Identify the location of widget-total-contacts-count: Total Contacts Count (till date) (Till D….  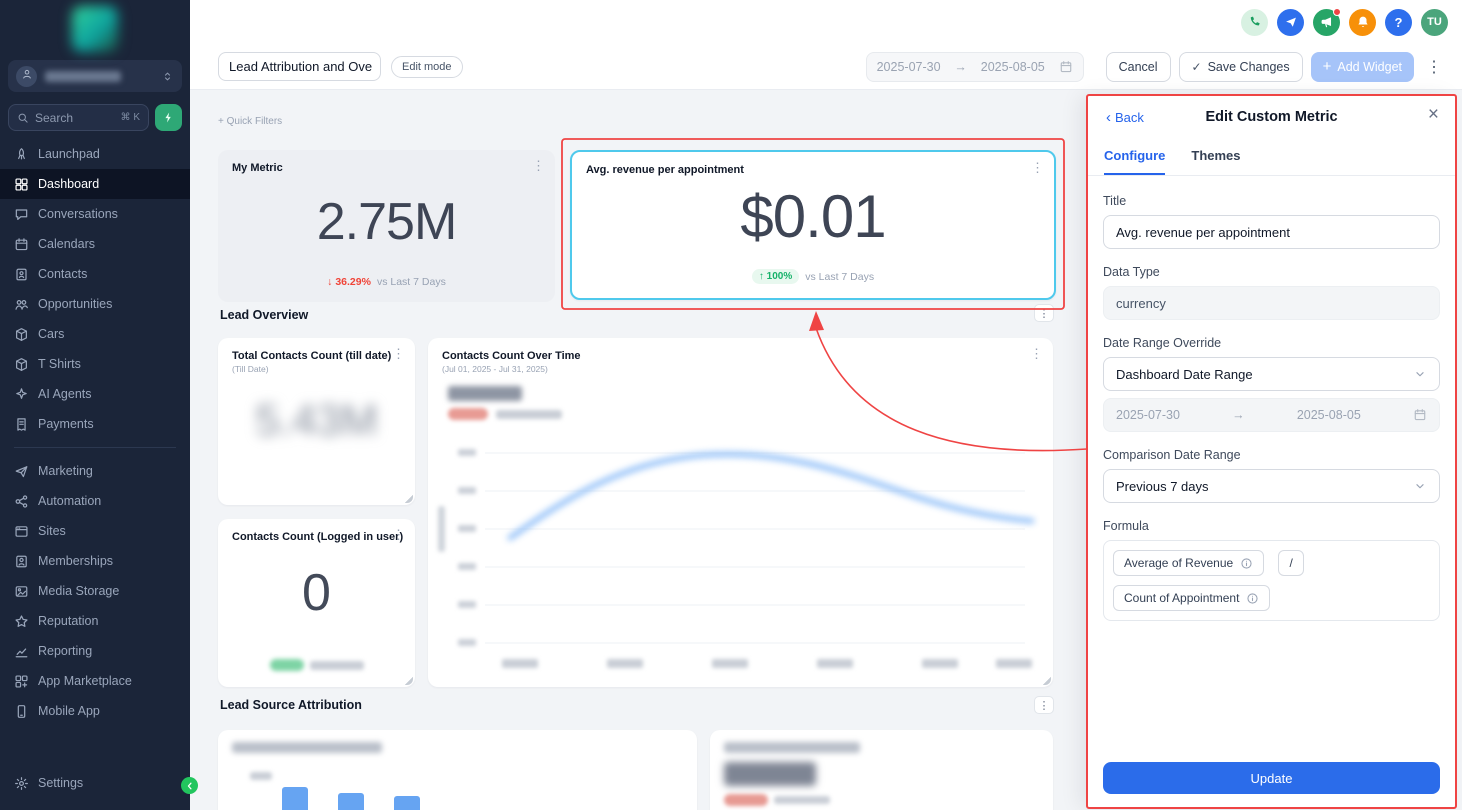
(316, 421).